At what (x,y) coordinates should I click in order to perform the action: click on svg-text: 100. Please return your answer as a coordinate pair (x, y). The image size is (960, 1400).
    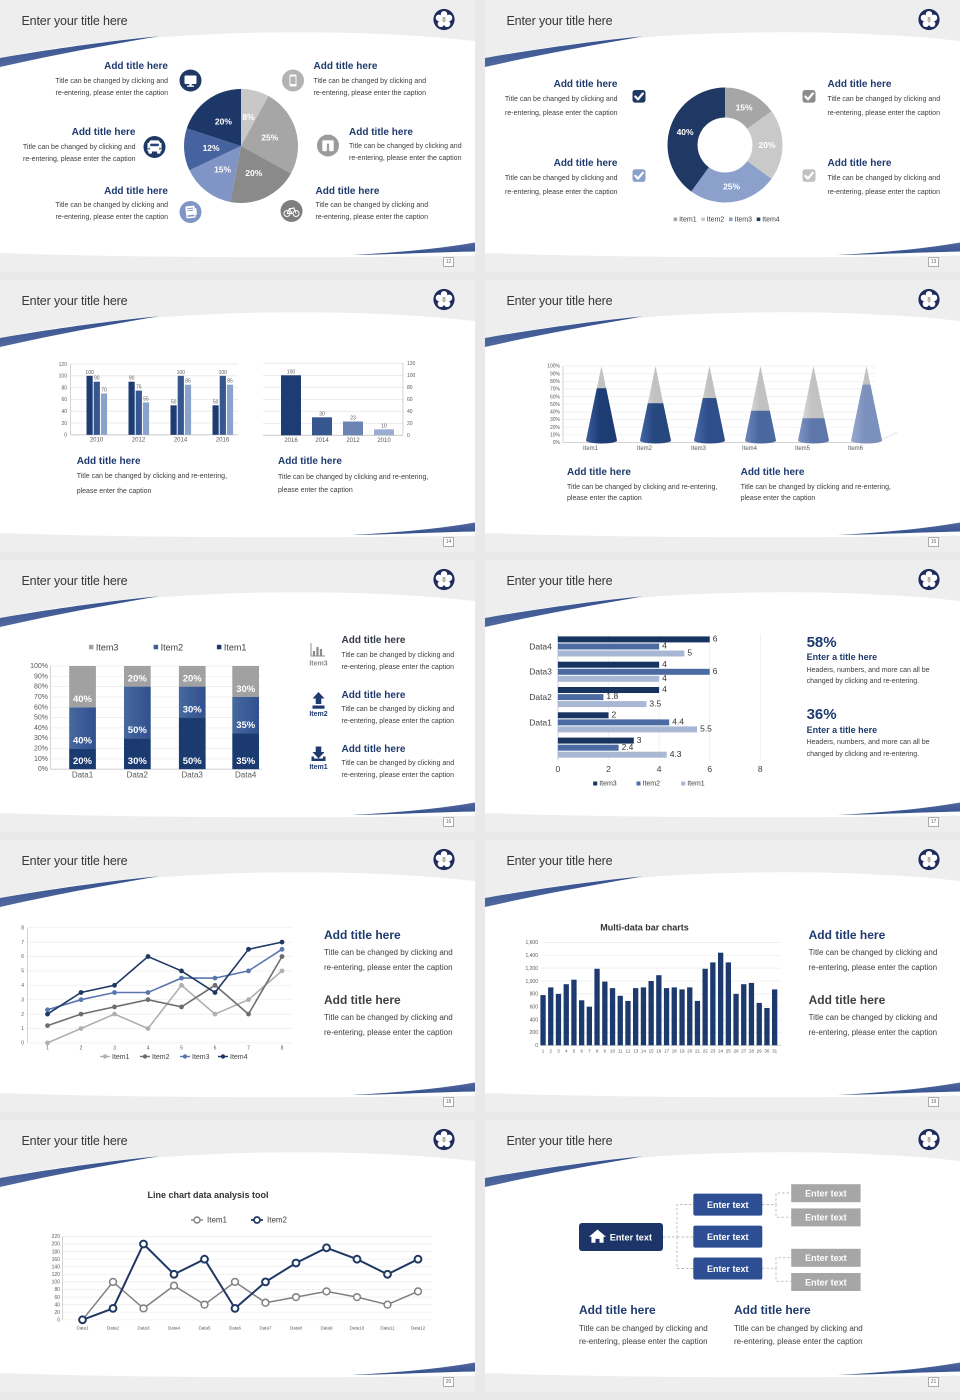
    Looking at the image, I should click on (63, 377).